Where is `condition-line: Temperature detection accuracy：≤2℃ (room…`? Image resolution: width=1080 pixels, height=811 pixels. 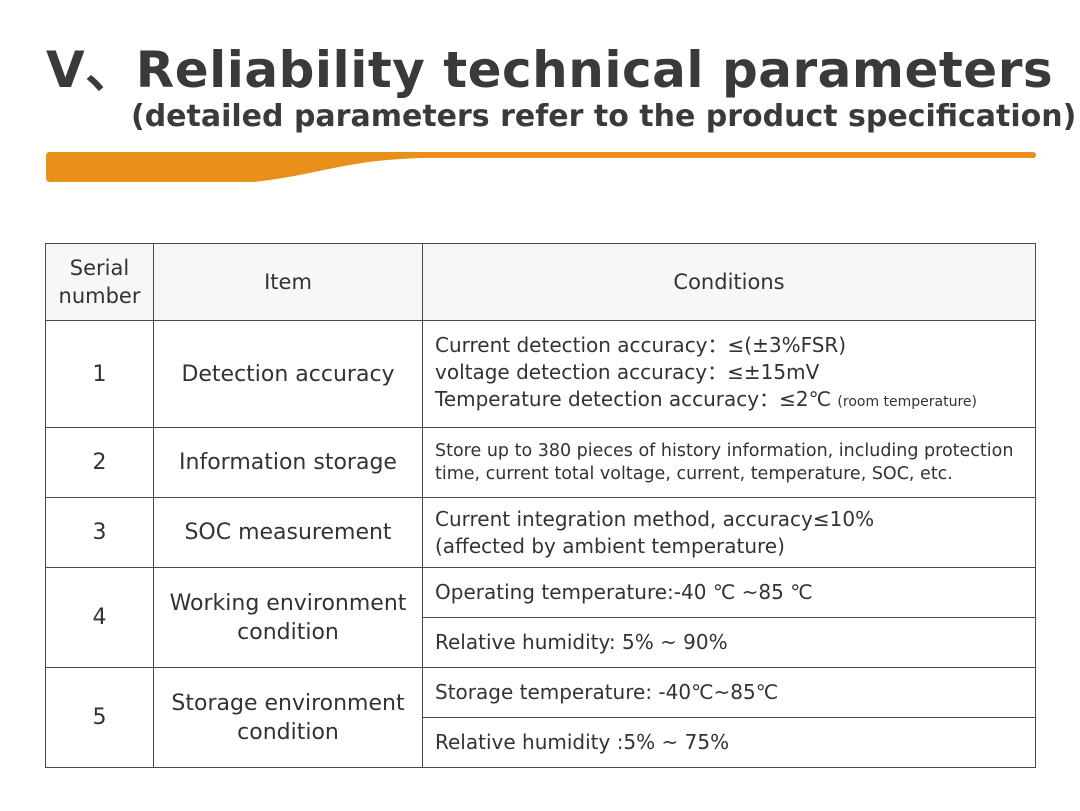
condition-line: Temperature detection accuracy：≤2℃ (room… is located at coordinates (735, 401).